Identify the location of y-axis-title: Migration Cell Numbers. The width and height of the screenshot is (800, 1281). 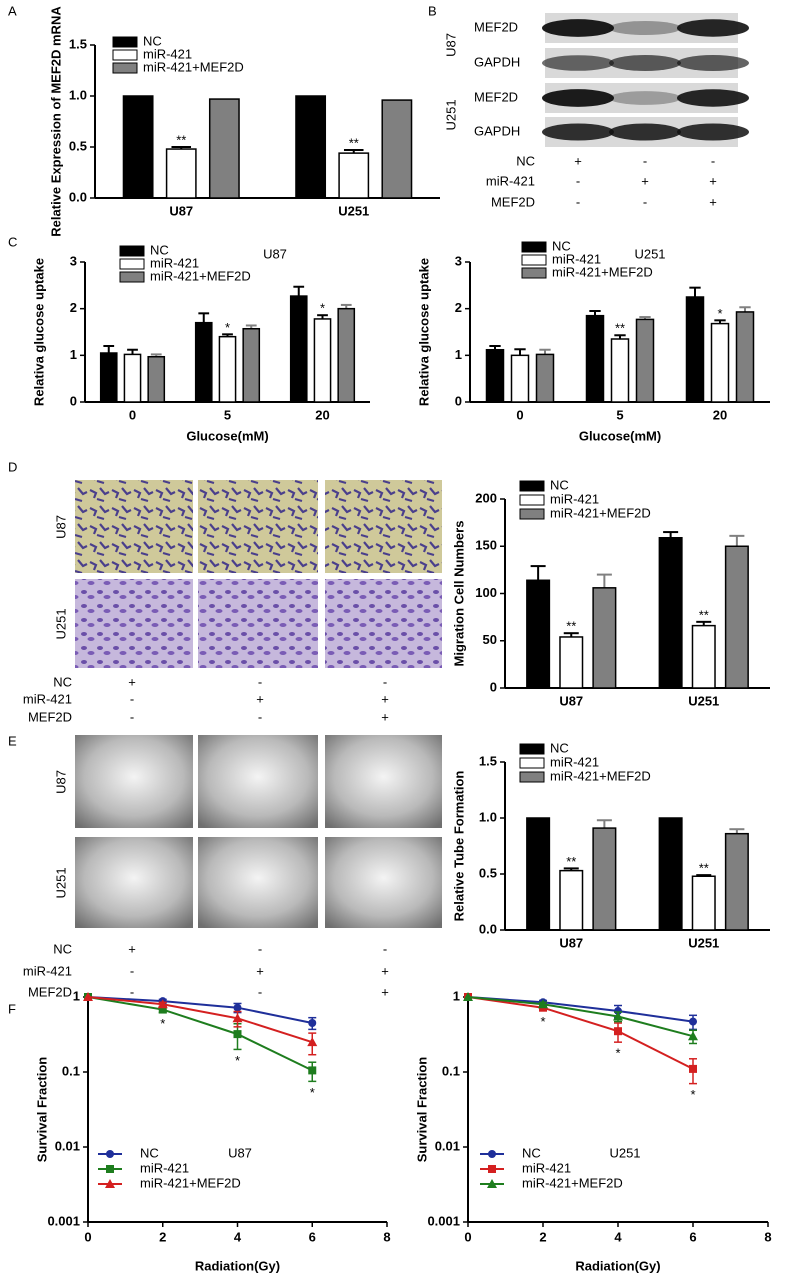
(458, 594).